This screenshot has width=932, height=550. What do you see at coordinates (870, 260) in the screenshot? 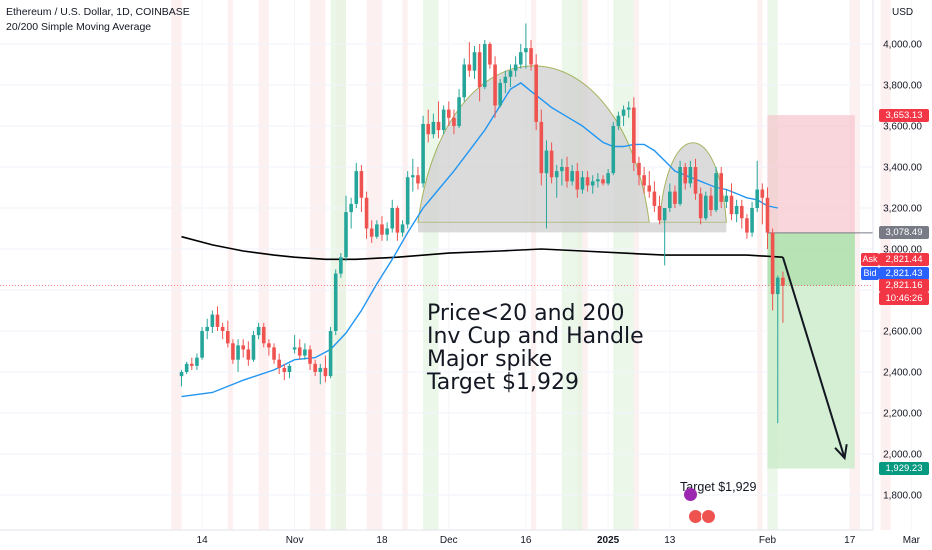
I see `ask-label: Ask` at bounding box center [870, 260].